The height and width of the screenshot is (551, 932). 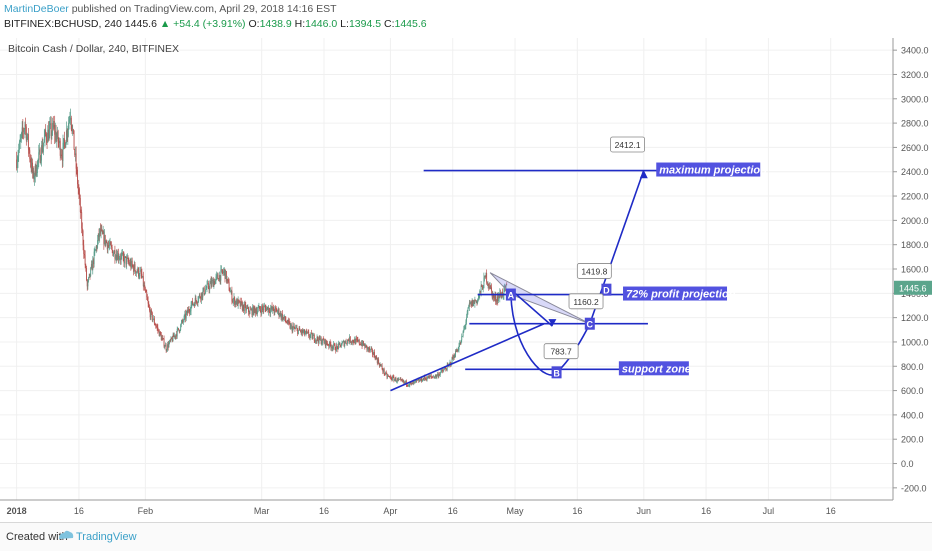 I want to click on y-tick-label: 1800.0, so click(x=915, y=245).